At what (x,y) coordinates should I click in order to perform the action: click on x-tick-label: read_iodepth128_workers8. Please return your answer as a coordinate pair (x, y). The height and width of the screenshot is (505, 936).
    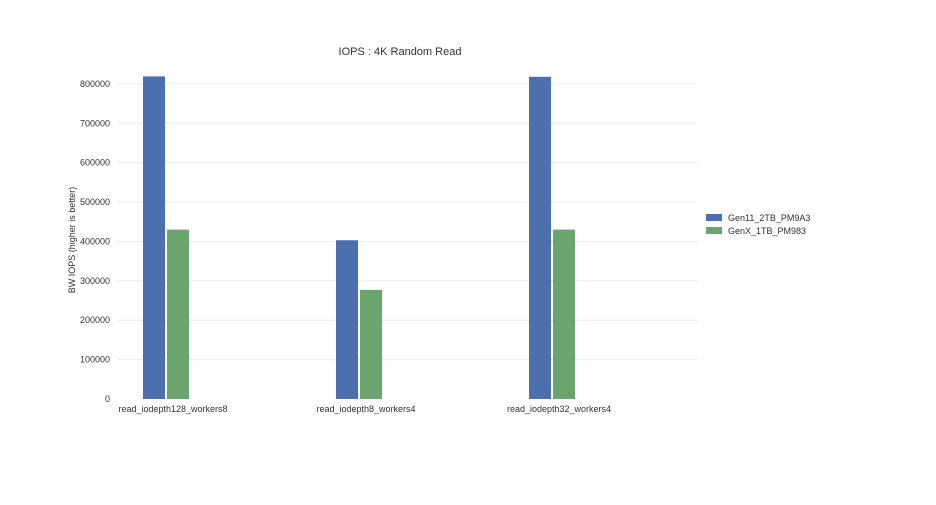
    Looking at the image, I should click on (172, 409).